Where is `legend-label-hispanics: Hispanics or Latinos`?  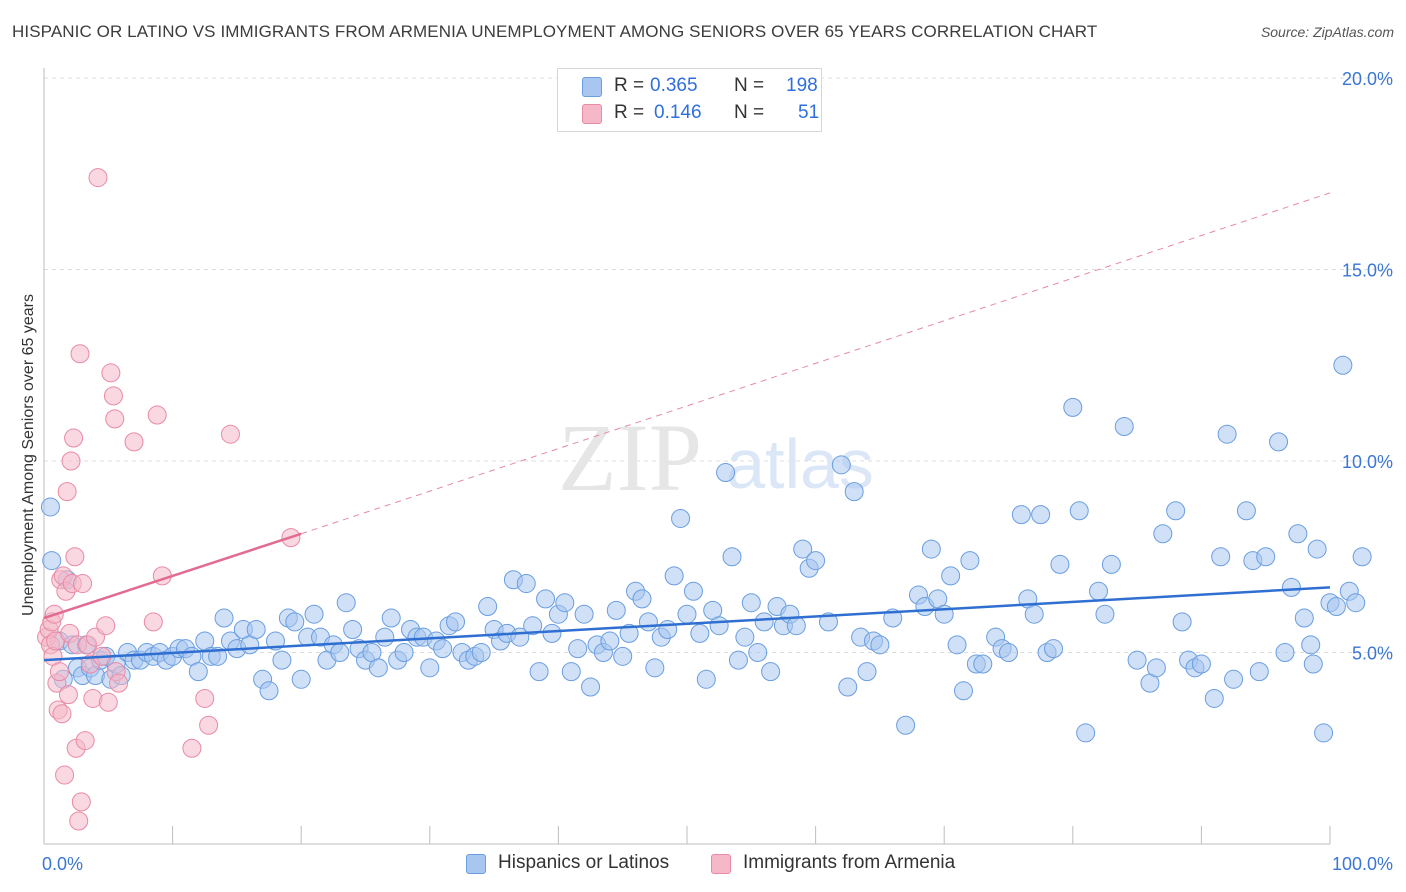 legend-label-hispanics: Hispanics or Latinos is located at coordinates (584, 862).